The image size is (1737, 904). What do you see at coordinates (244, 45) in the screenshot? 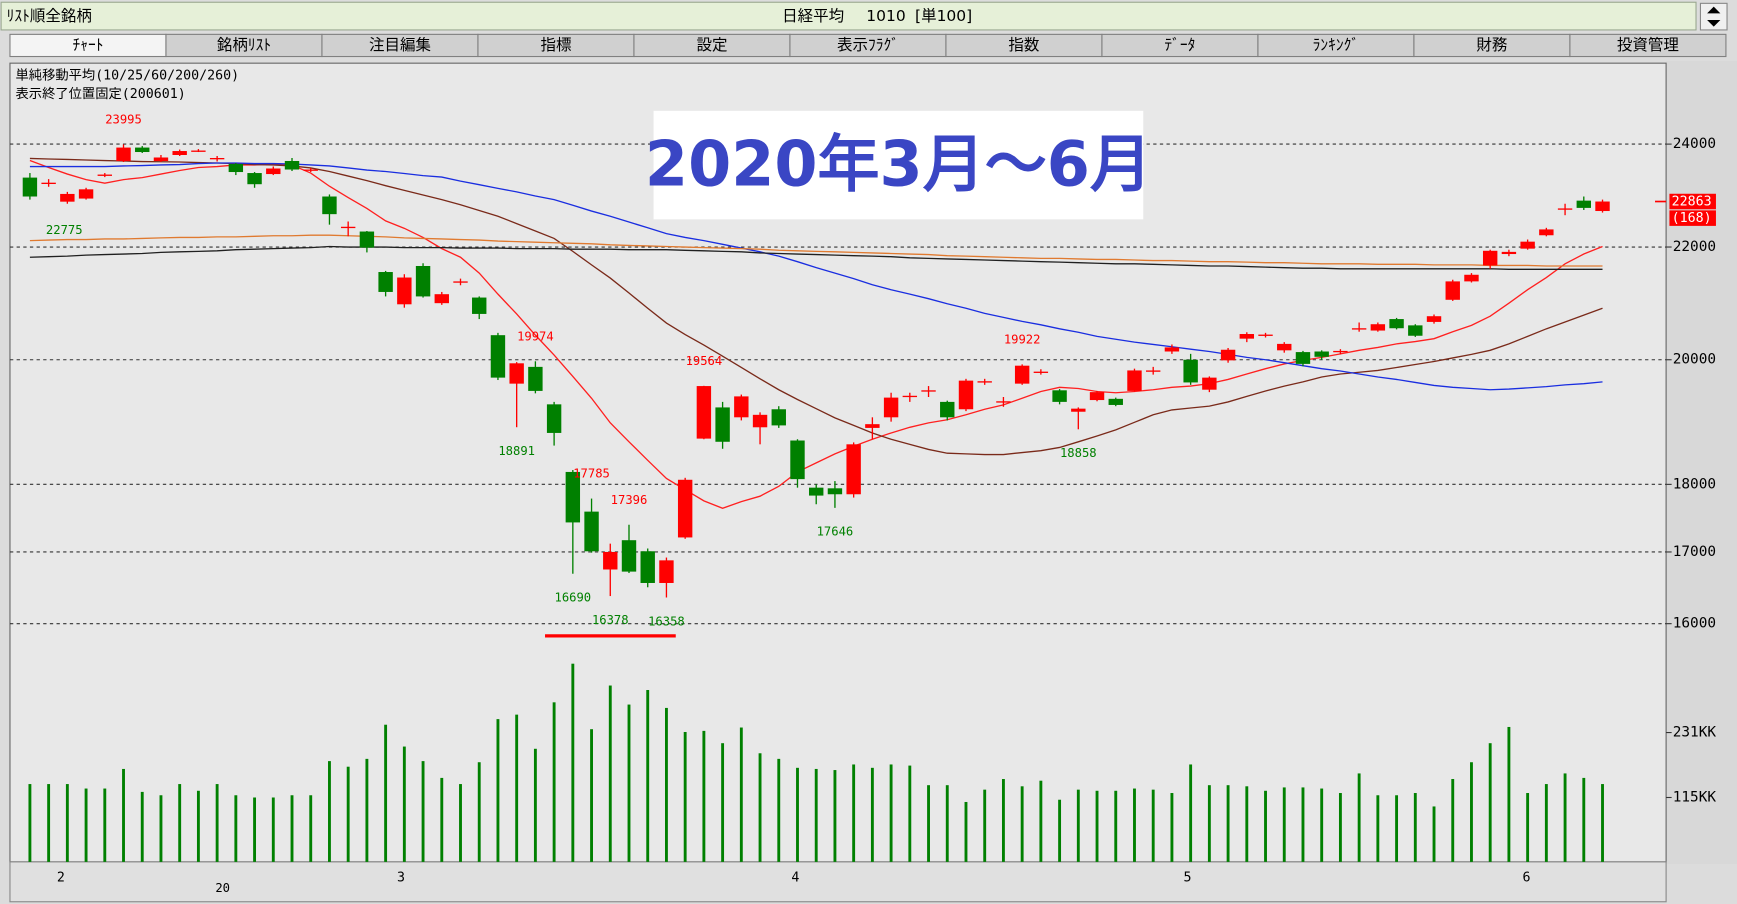
I see `tab-label: 銘柄ﾘｽﾄ` at bounding box center [244, 45].